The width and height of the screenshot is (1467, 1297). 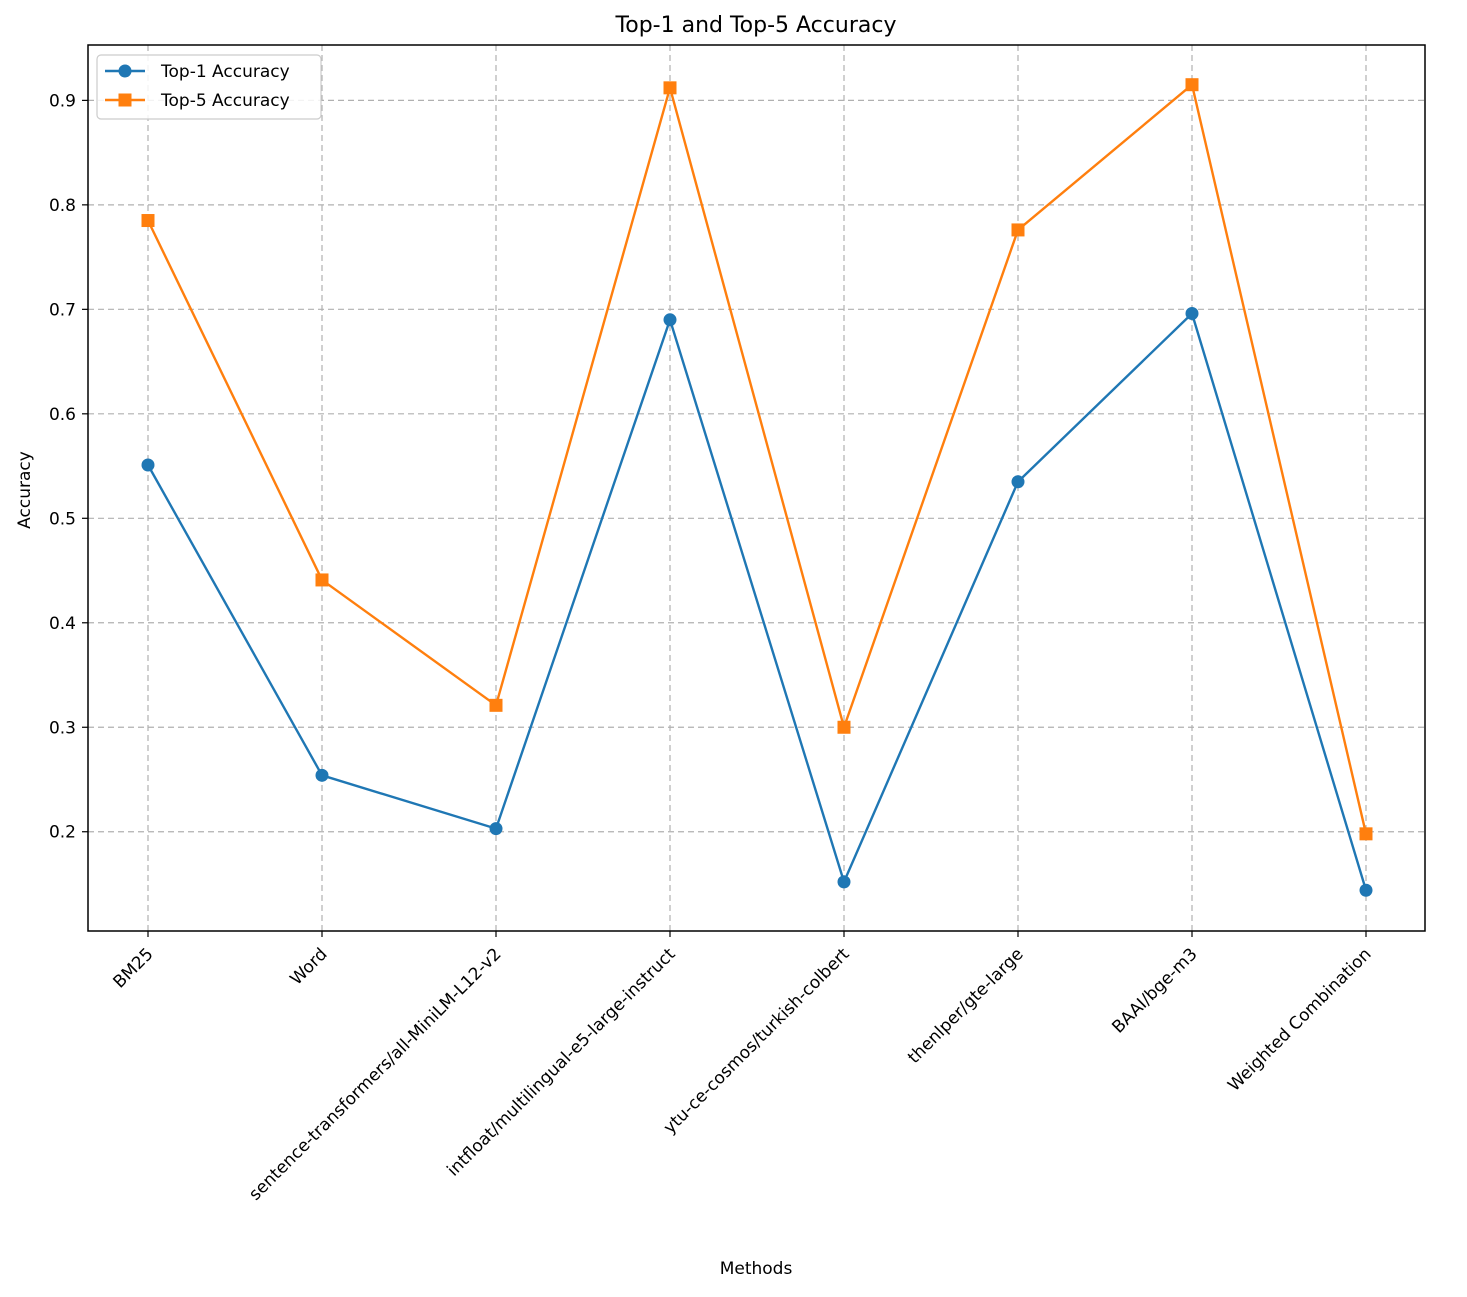 I want to click on legend-label: Top-5 Accuracy, so click(x=225, y=101).